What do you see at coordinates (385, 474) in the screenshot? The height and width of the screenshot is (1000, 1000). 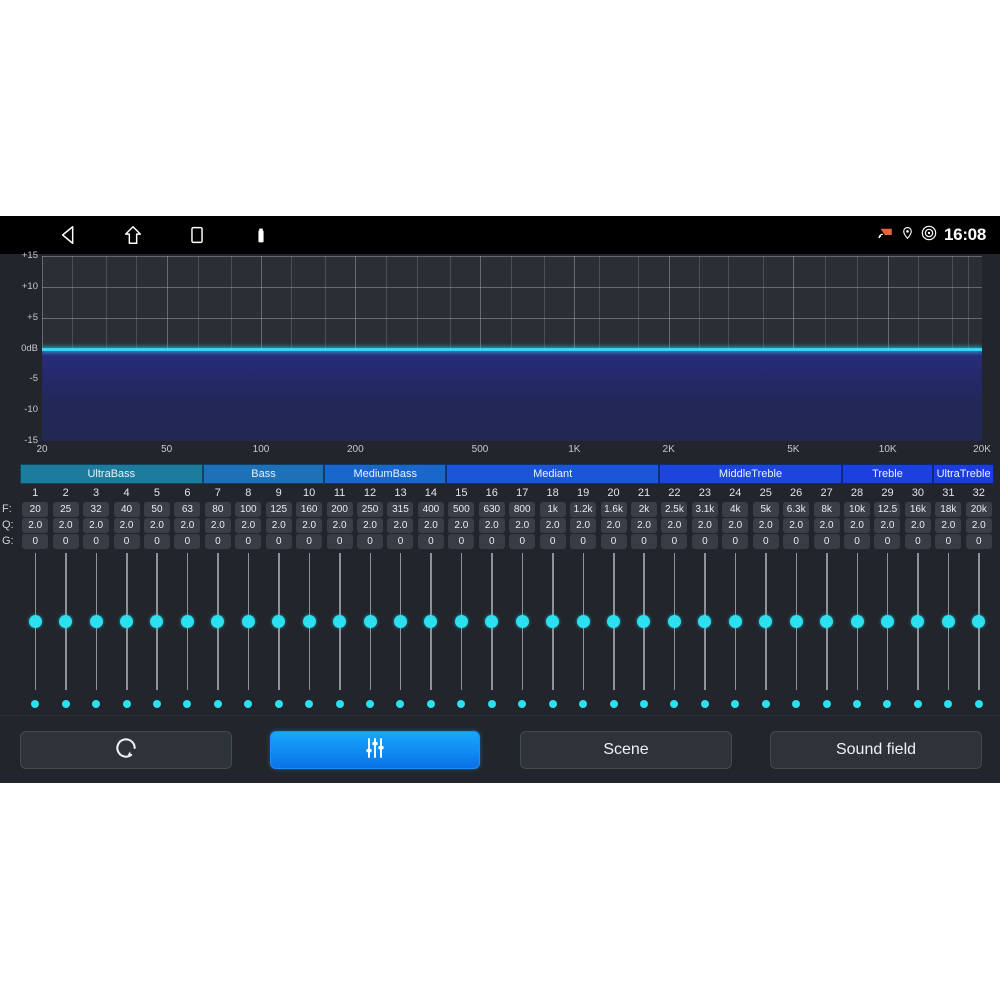 I see `tab-mediumbass: MediumBass` at bounding box center [385, 474].